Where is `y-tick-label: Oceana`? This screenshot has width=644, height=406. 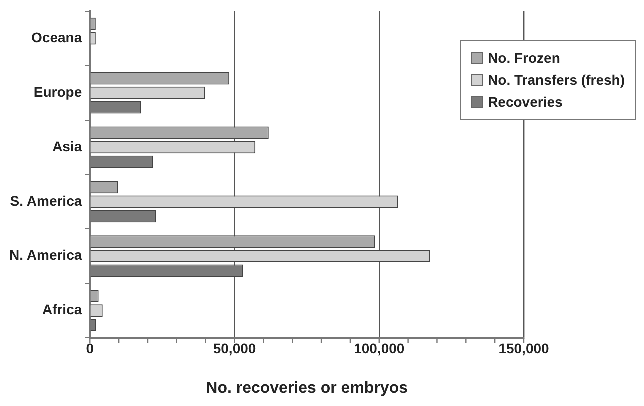 y-tick-label: Oceana is located at coordinates (57, 37).